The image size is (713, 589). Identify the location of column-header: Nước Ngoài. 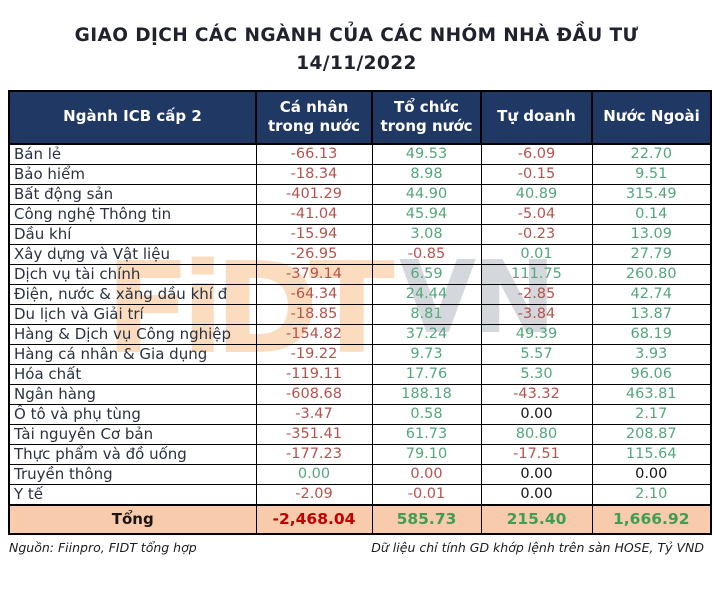
(651, 117).